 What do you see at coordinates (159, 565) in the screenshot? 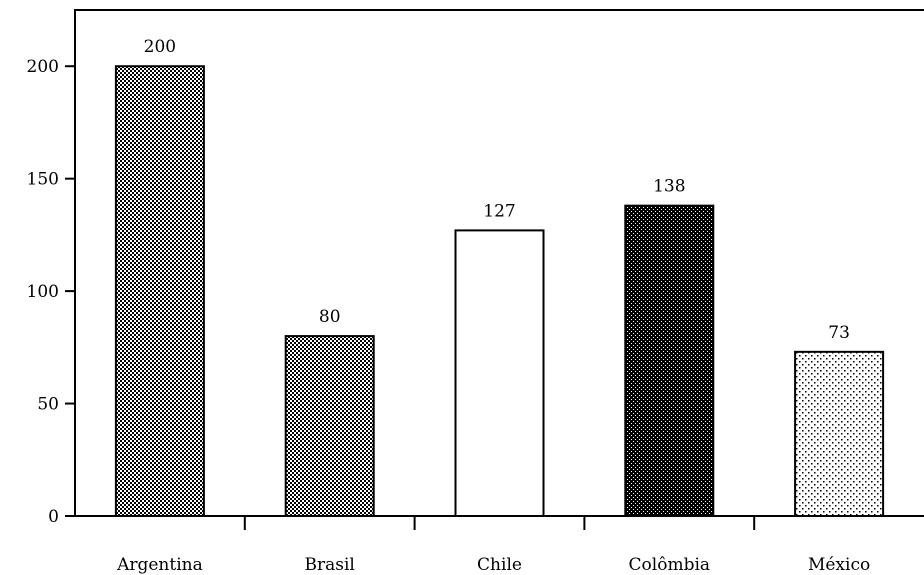
I see `category-label: Argentina` at bounding box center [159, 565].